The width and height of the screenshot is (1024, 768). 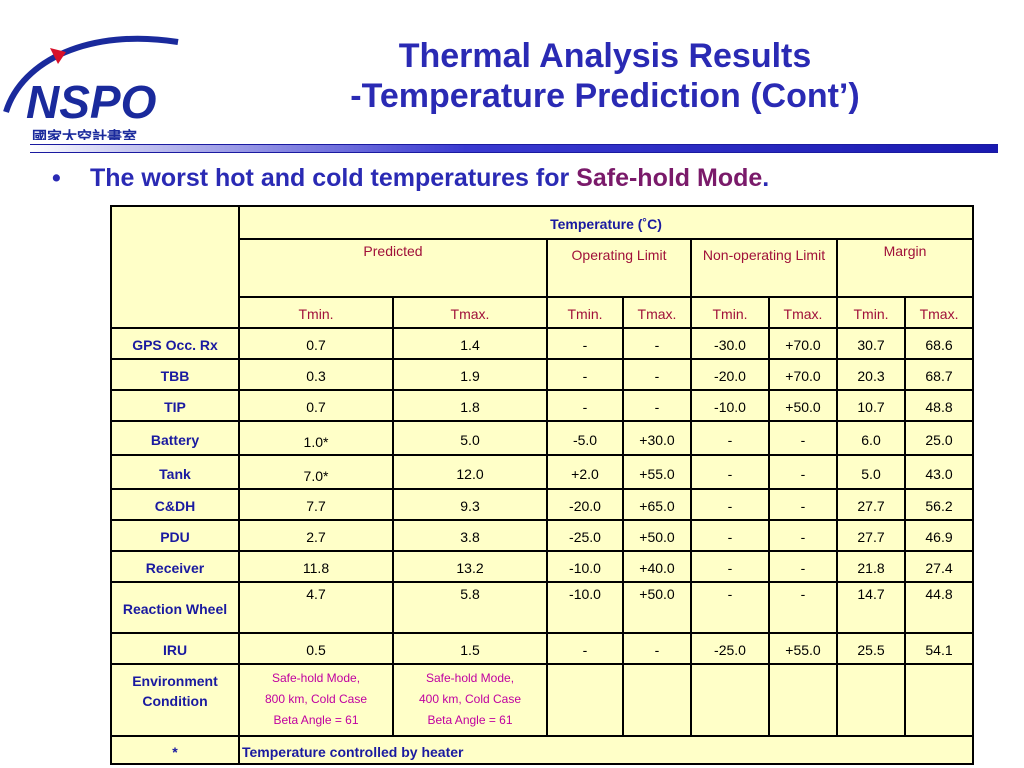 I want to click on operating-tmax-header: Tmax., so click(x=657, y=312).